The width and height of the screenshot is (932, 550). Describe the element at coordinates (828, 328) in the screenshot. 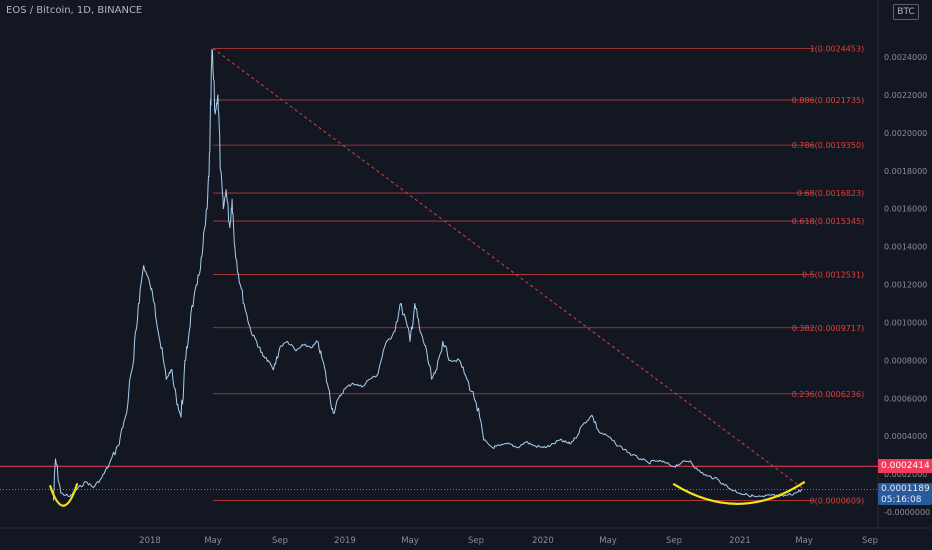

I see `fib-level-label: 0.382(0.0009717)` at that location.